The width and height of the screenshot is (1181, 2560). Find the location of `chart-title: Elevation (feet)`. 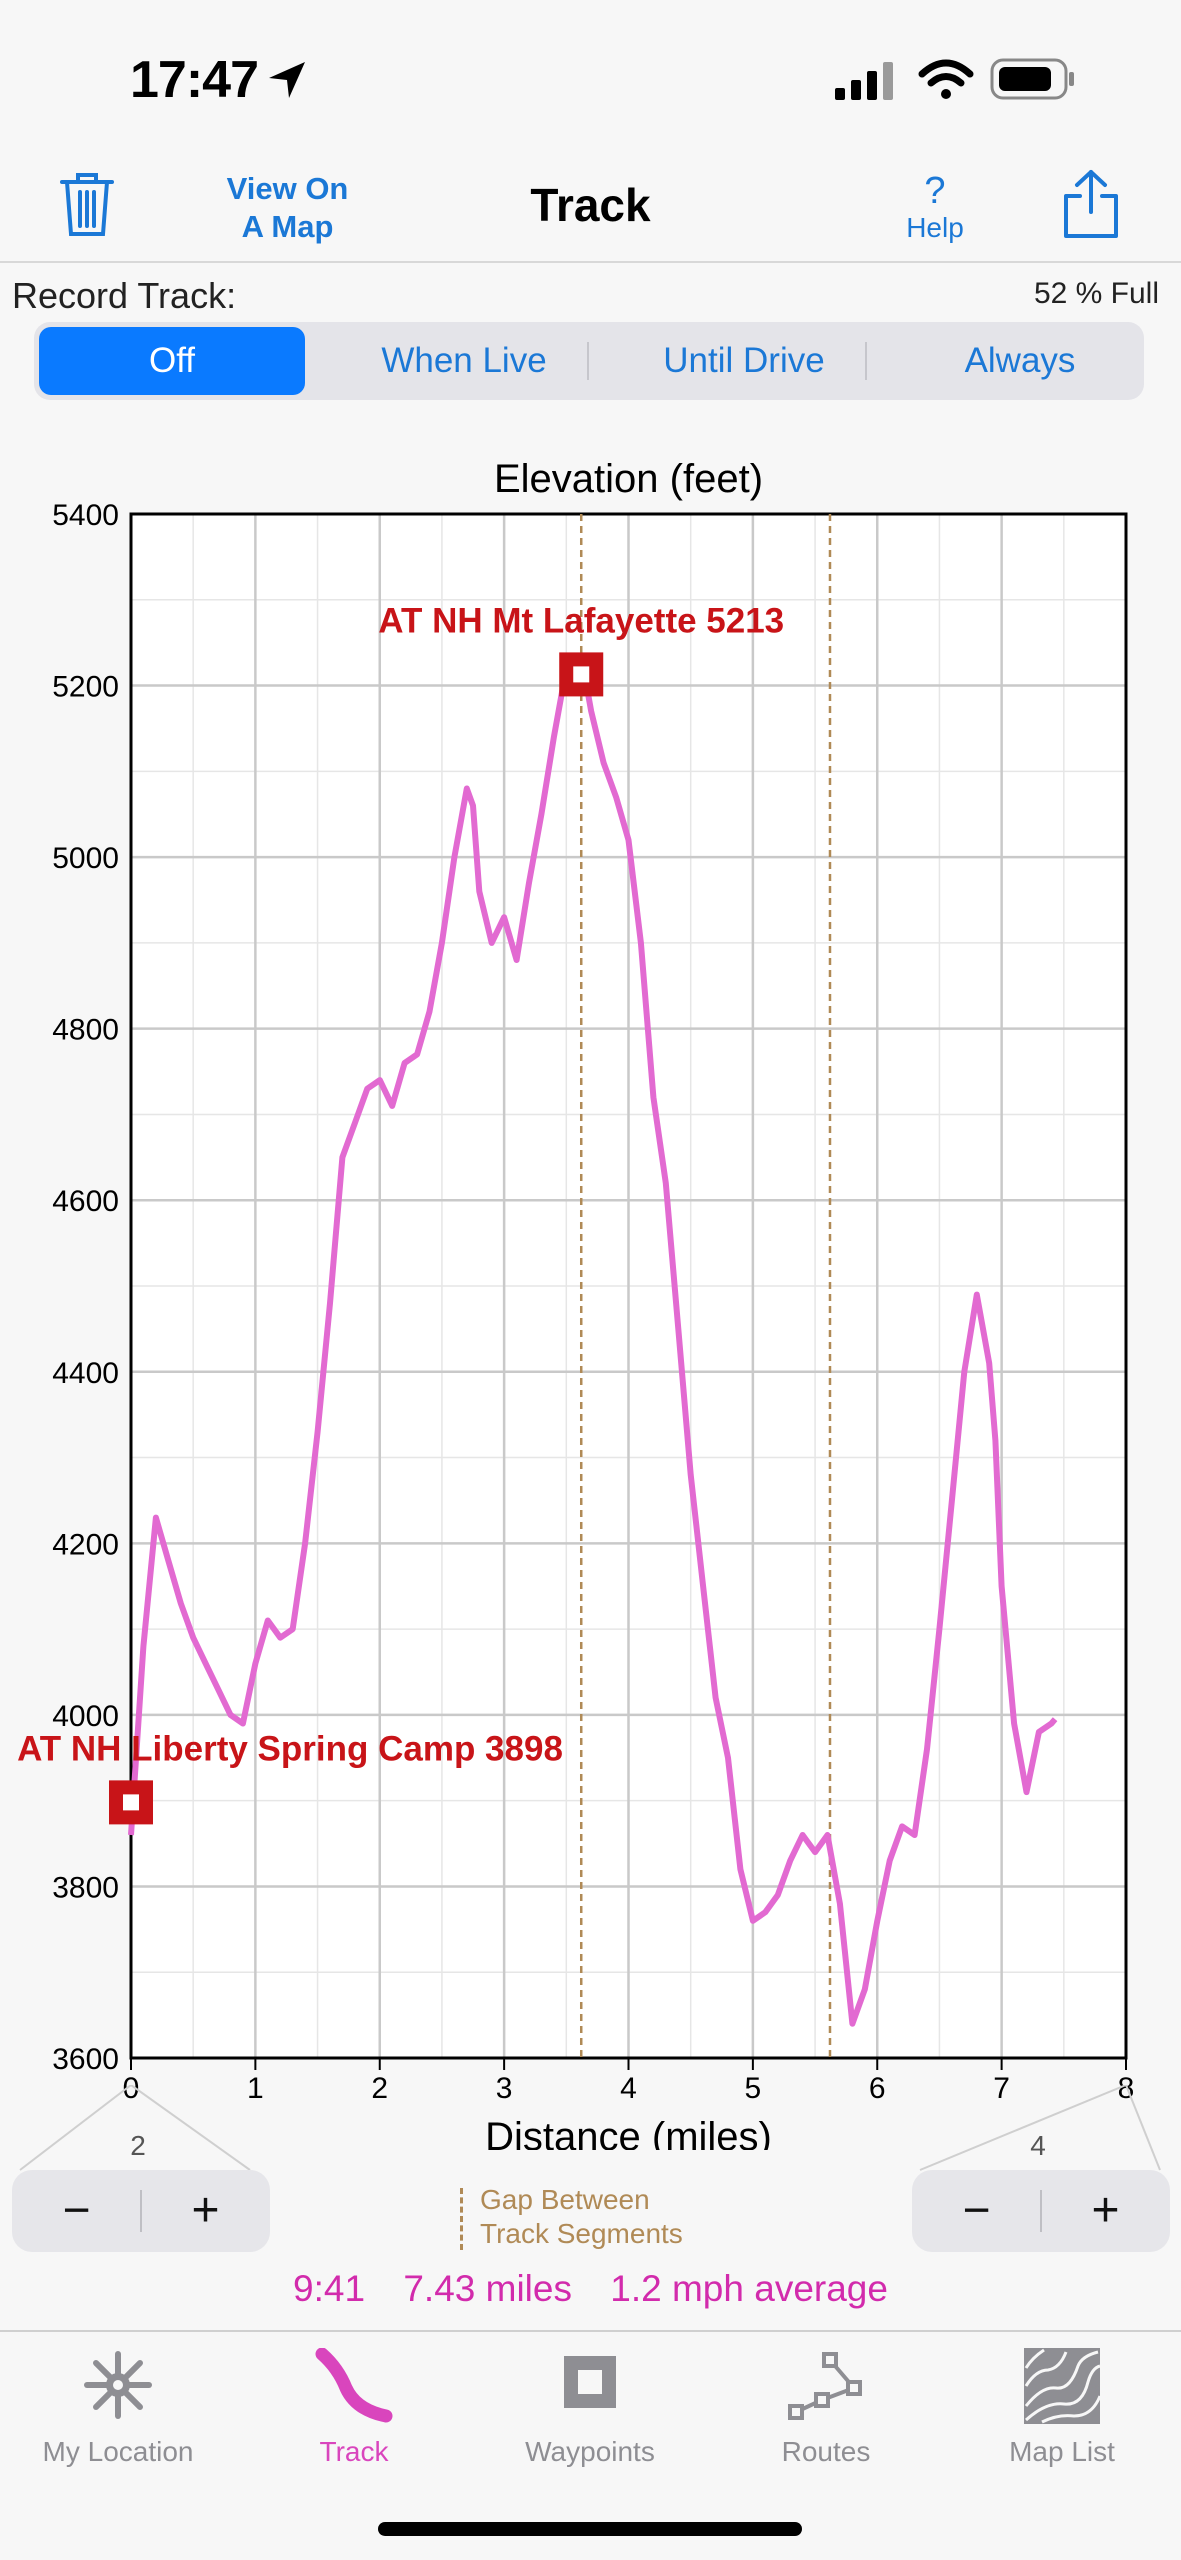

chart-title: Elevation (feet) is located at coordinates (628, 479).